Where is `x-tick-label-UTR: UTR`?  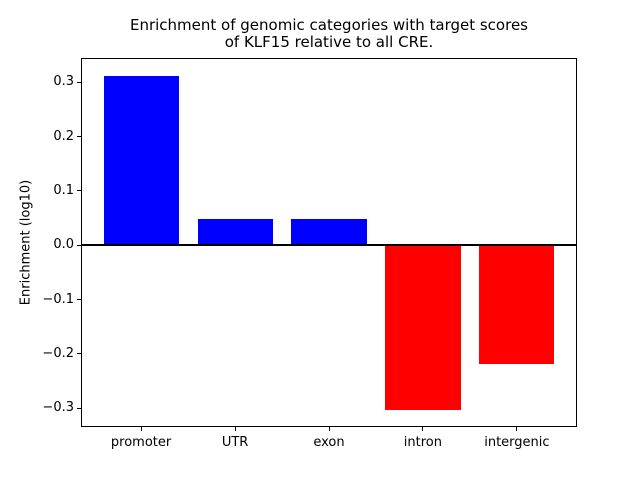 x-tick-label-UTR: UTR is located at coordinates (235, 442).